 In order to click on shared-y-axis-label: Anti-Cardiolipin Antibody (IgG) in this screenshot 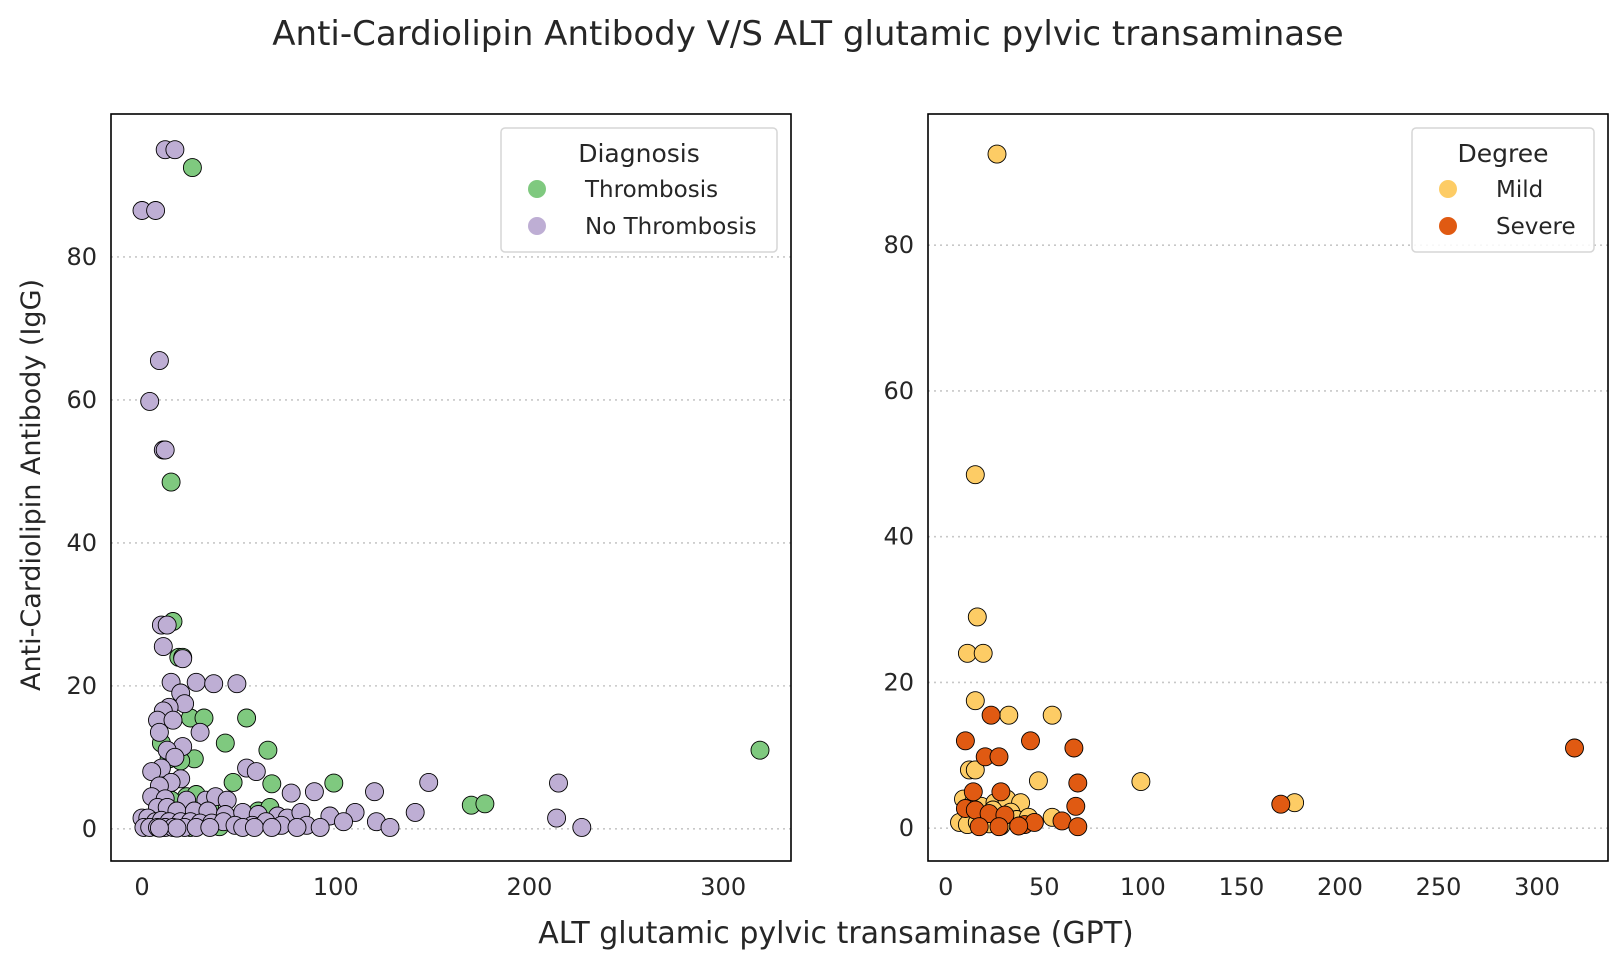, I will do `click(31, 485)`.